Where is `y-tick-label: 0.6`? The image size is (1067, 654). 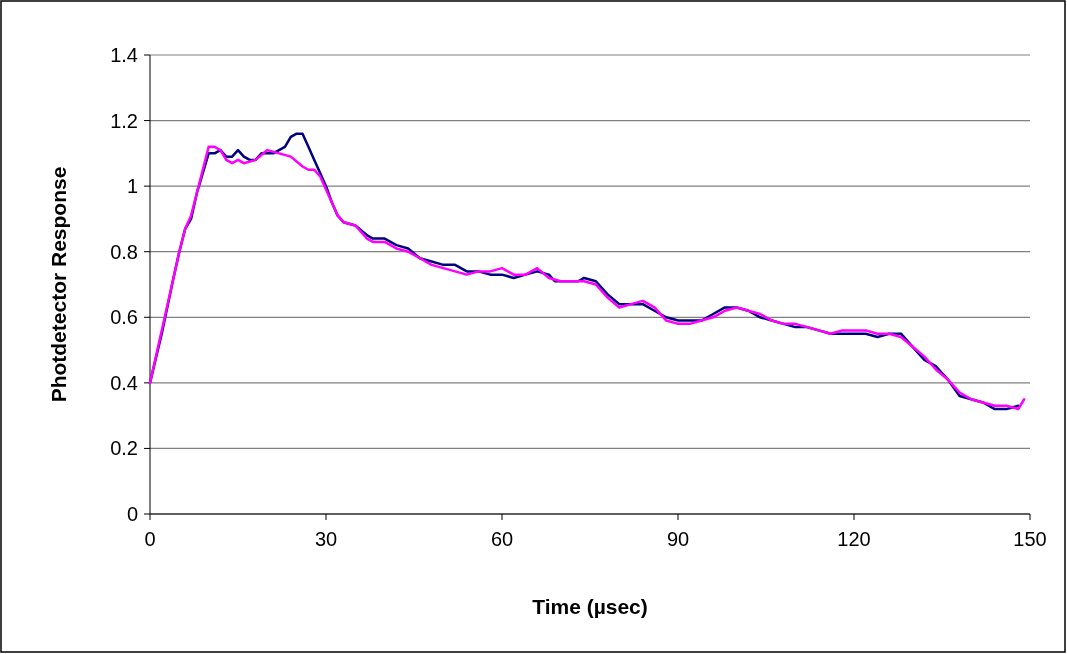 y-tick-label: 0.6 is located at coordinates (124, 317).